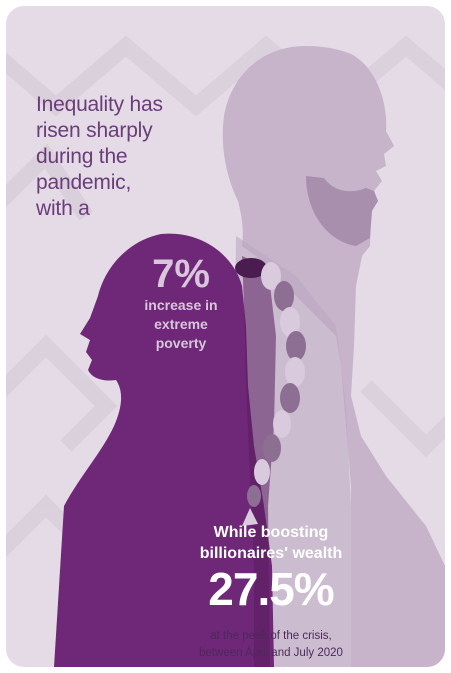 Image resolution: width=451 pixels, height=673 pixels. Describe the element at coordinates (94, 130) in the screenshot. I see `headline-line: risen sharply` at that location.